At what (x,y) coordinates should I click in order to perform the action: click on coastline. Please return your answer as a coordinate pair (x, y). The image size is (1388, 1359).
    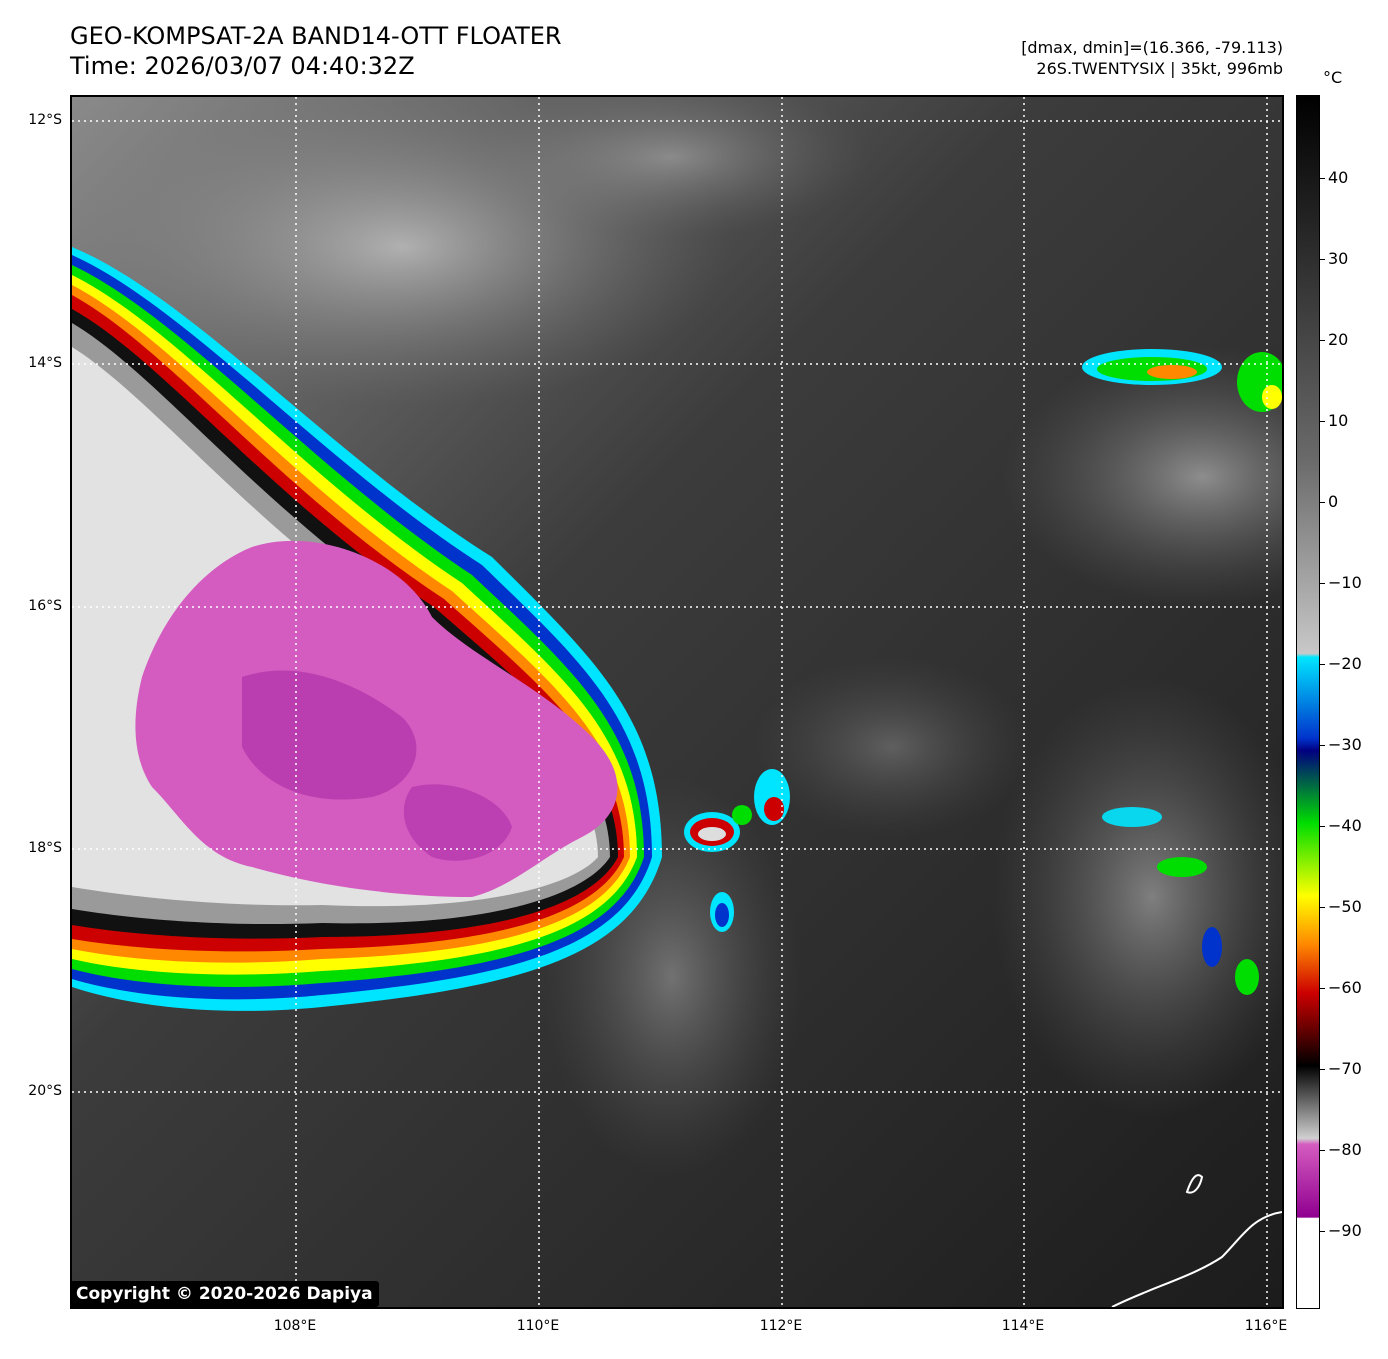
    Looking at the image, I should click on (1196, 1259).